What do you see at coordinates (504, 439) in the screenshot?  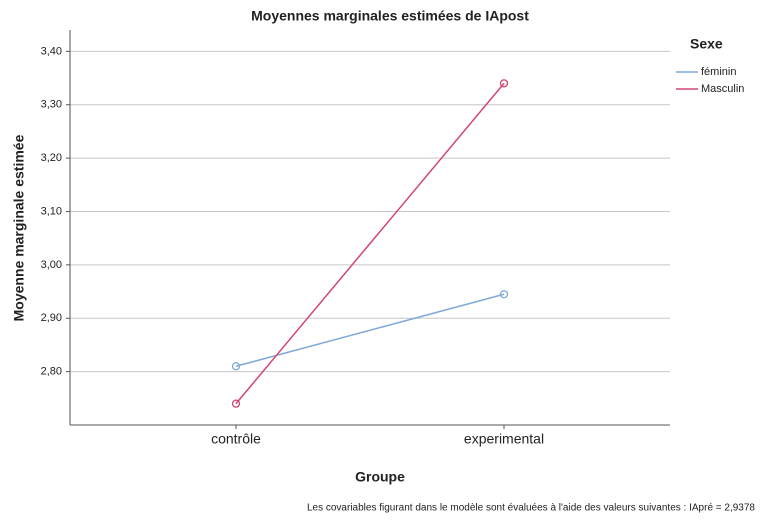 I see `x-tick-label: experimental` at bounding box center [504, 439].